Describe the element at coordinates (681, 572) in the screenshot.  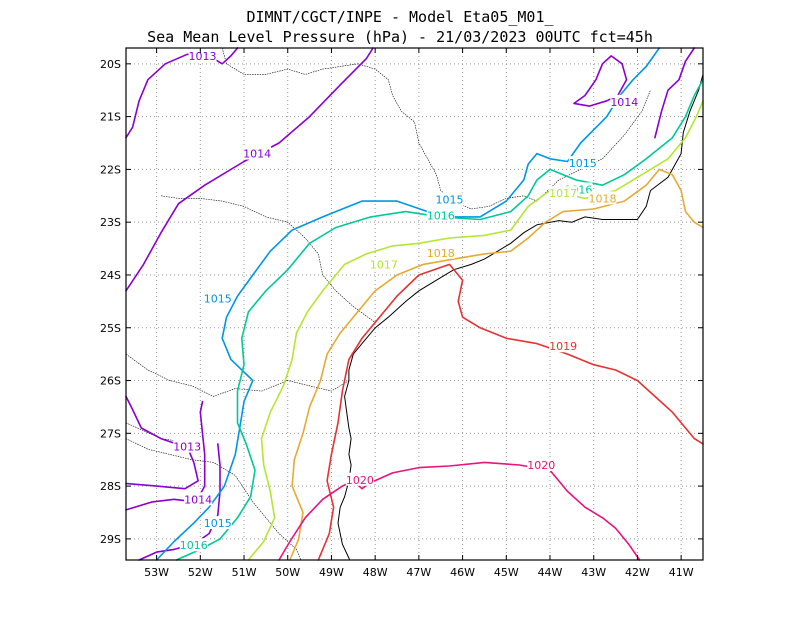
I see `x-tick-label: 41W` at that location.